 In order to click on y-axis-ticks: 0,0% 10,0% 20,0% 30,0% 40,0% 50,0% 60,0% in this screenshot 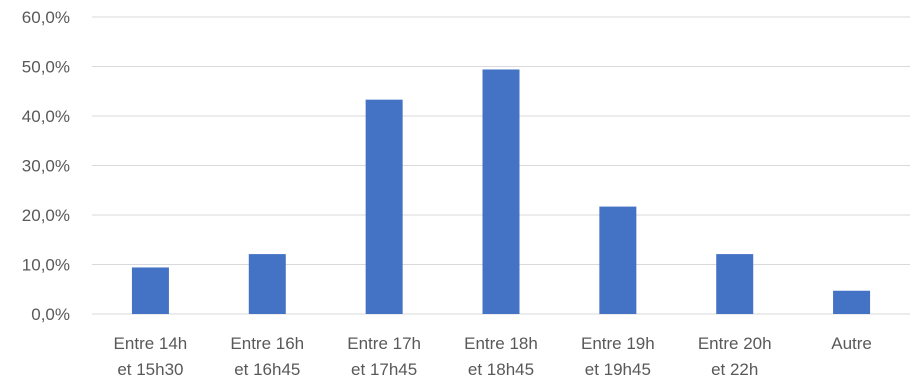, I will do `click(46, 166)`.